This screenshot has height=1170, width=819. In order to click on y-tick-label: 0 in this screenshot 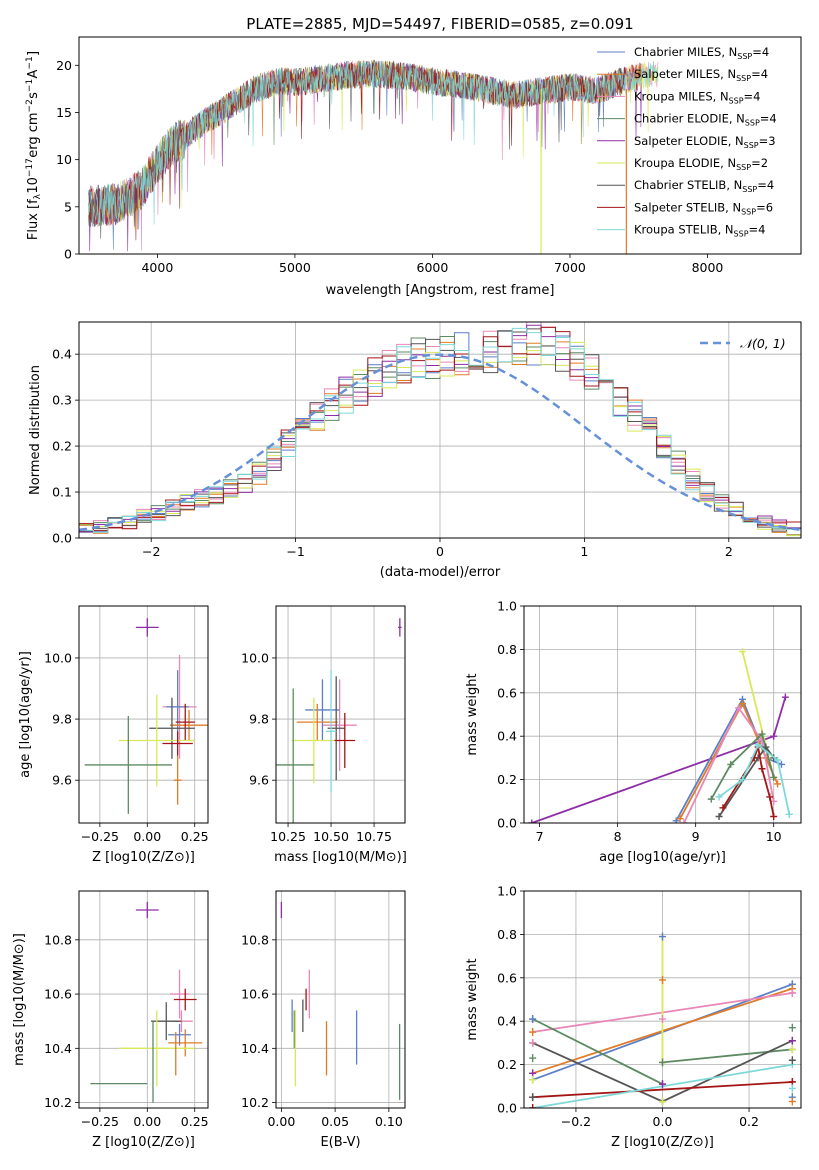, I will do `click(68, 254)`.